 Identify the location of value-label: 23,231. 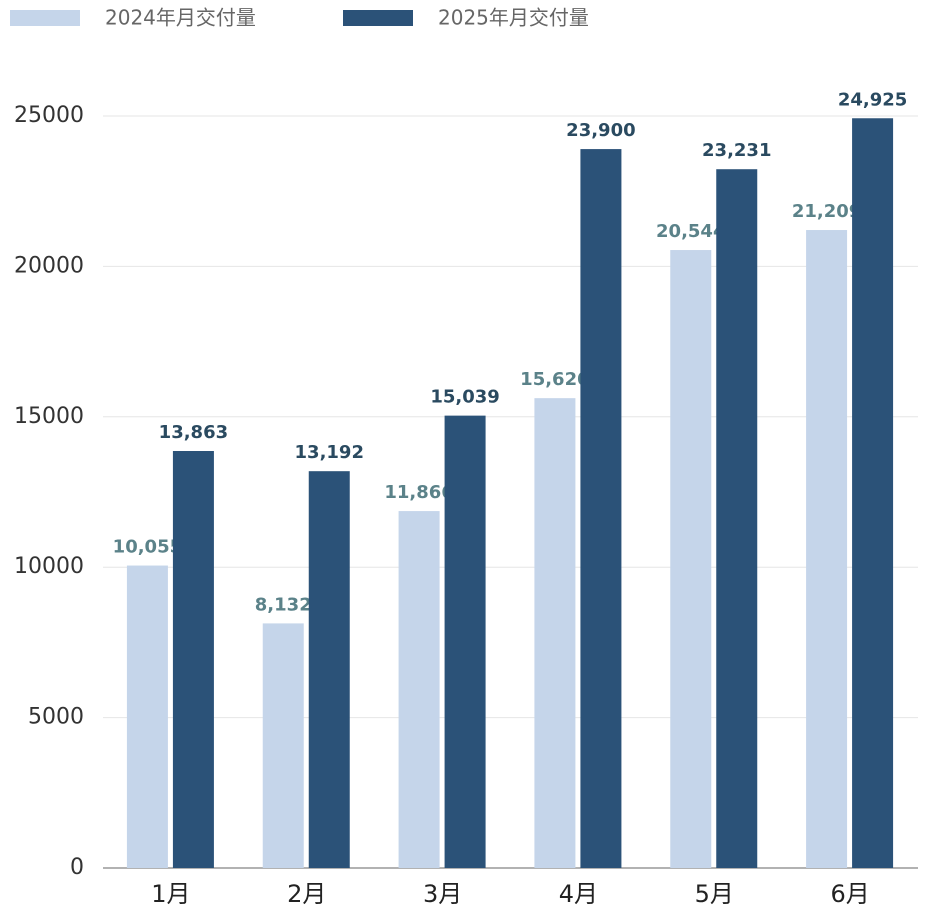
(736, 150).